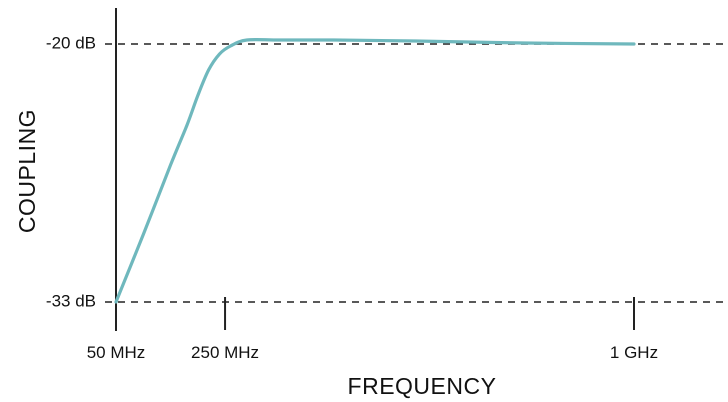 The height and width of the screenshot is (402, 728). Describe the element at coordinates (225, 352) in the screenshot. I see `x-tick-label: 250 MHz` at that location.